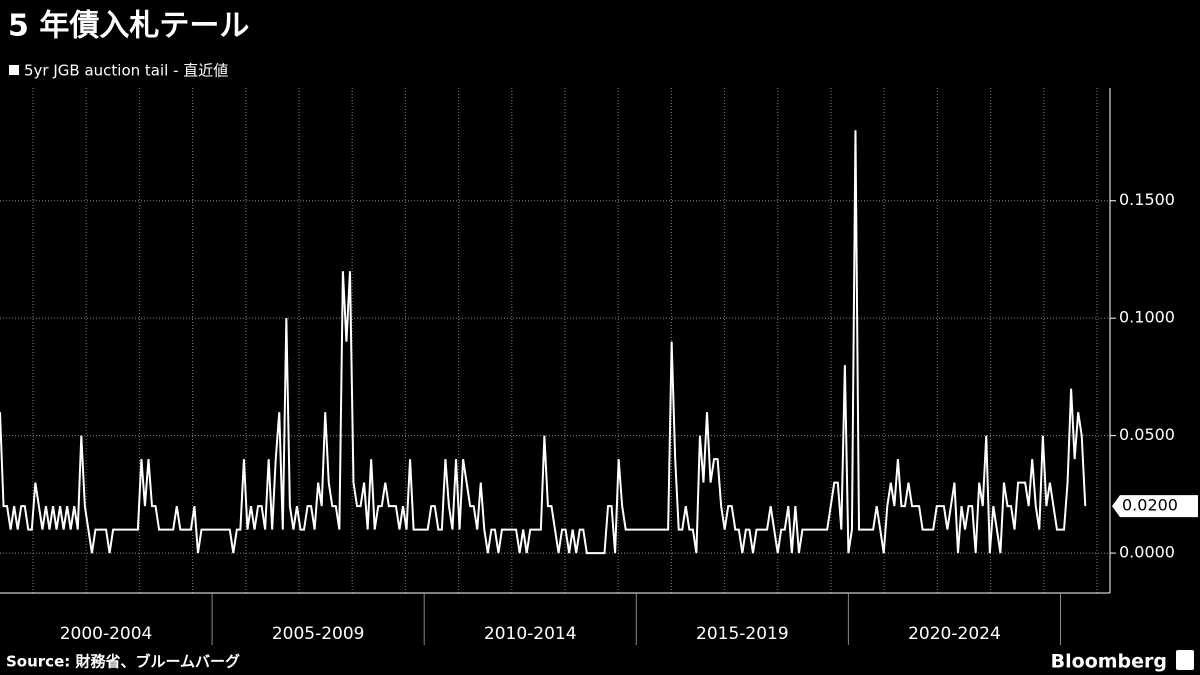  Describe the element at coordinates (123, 662) in the screenshot. I see `source: Source: 財務省、ブルームバーグ` at that location.